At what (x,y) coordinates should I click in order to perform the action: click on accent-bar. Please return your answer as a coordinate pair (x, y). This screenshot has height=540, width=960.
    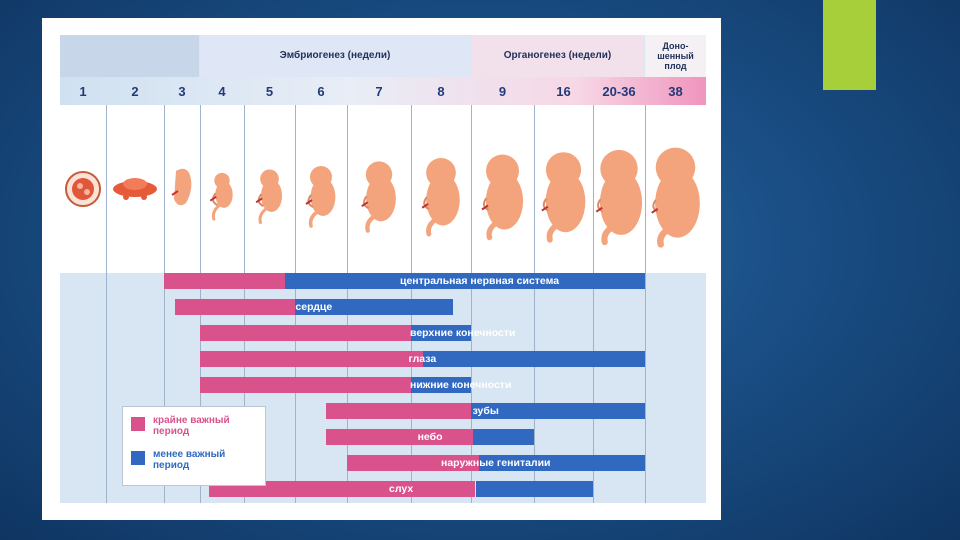
    Looking at the image, I should click on (849, 45).